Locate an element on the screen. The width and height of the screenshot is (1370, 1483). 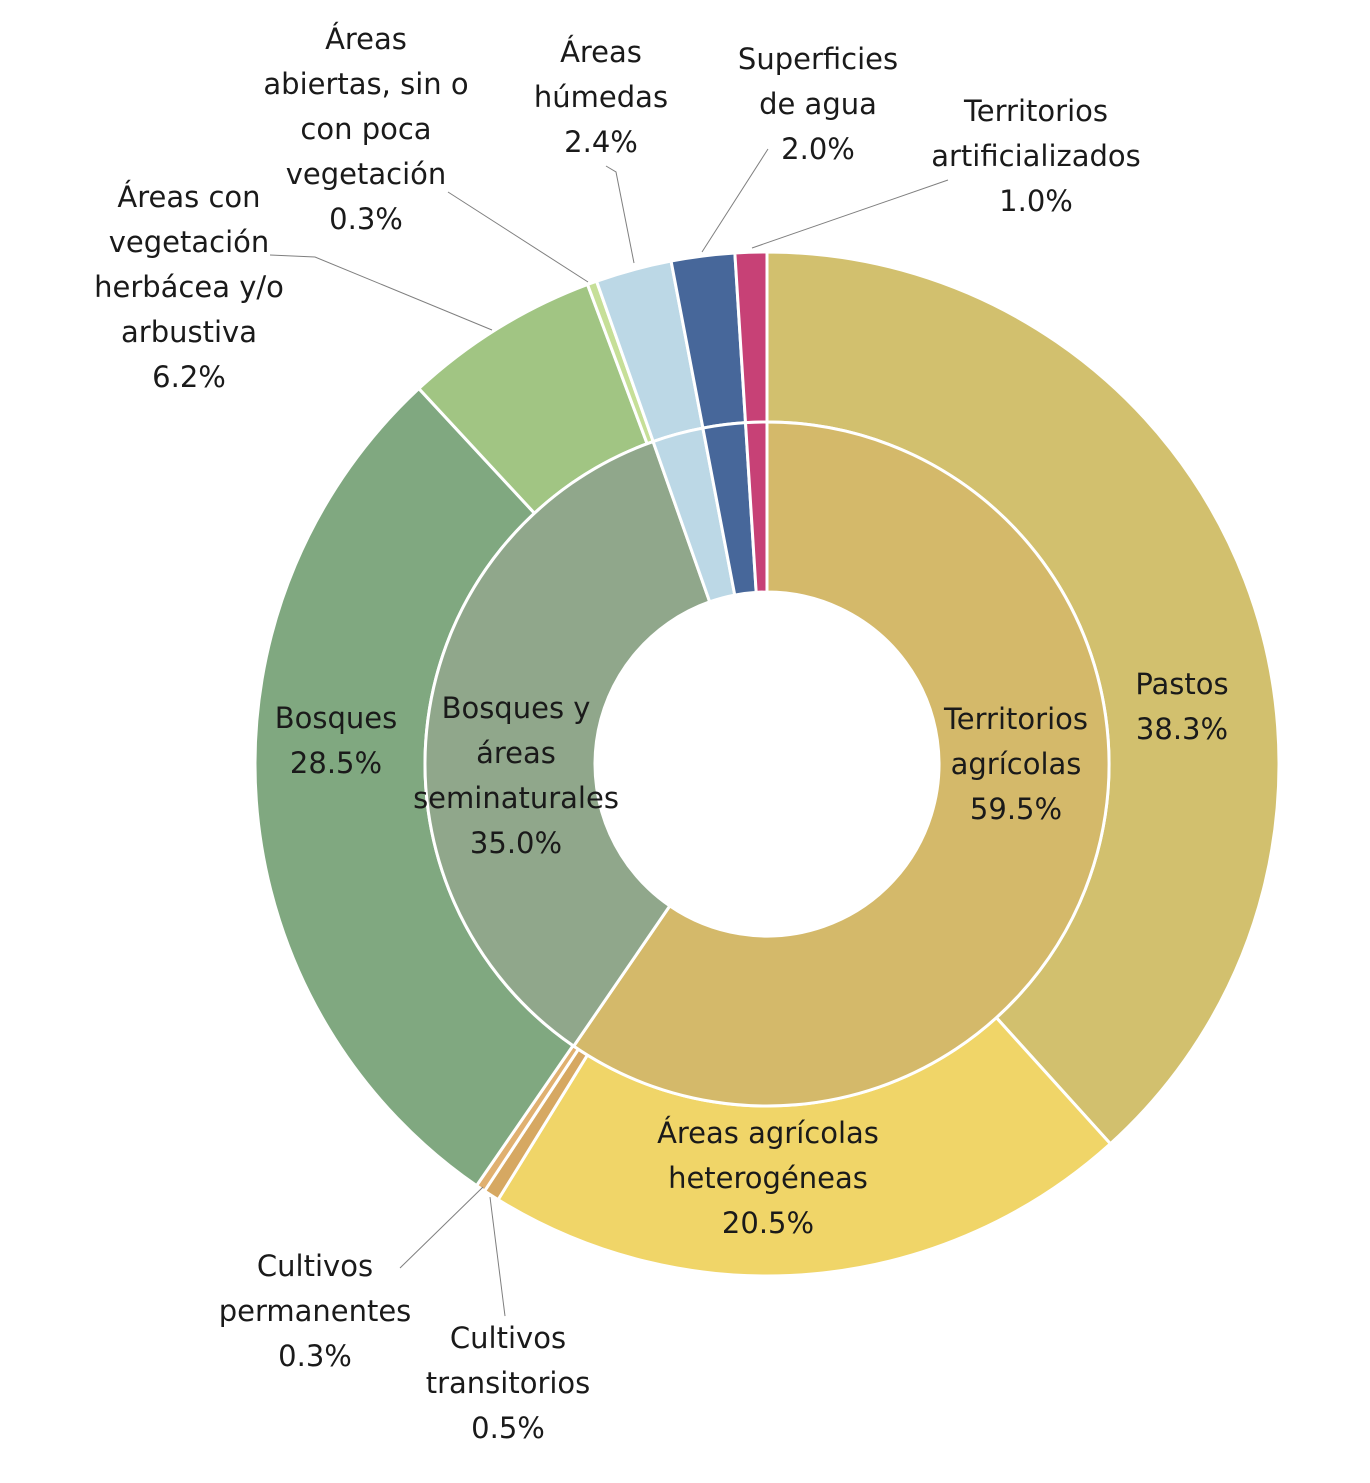
outer-label-bosques: Bosques 28.5% is located at coordinates (336, 740).